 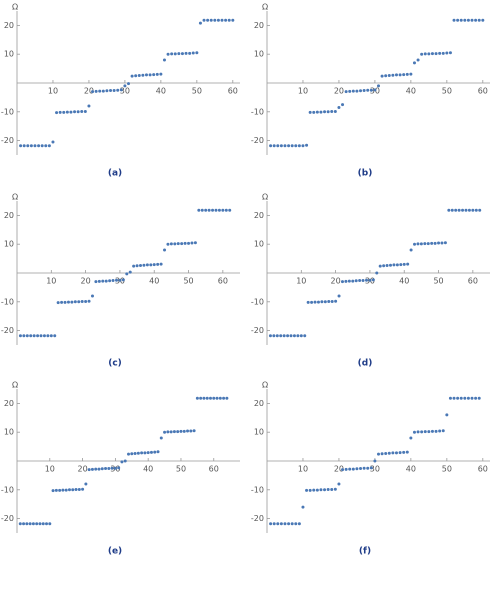 What do you see at coordinates (365, 174) in the screenshot?
I see `panel-label: (b)` at bounding box center [365, 174].